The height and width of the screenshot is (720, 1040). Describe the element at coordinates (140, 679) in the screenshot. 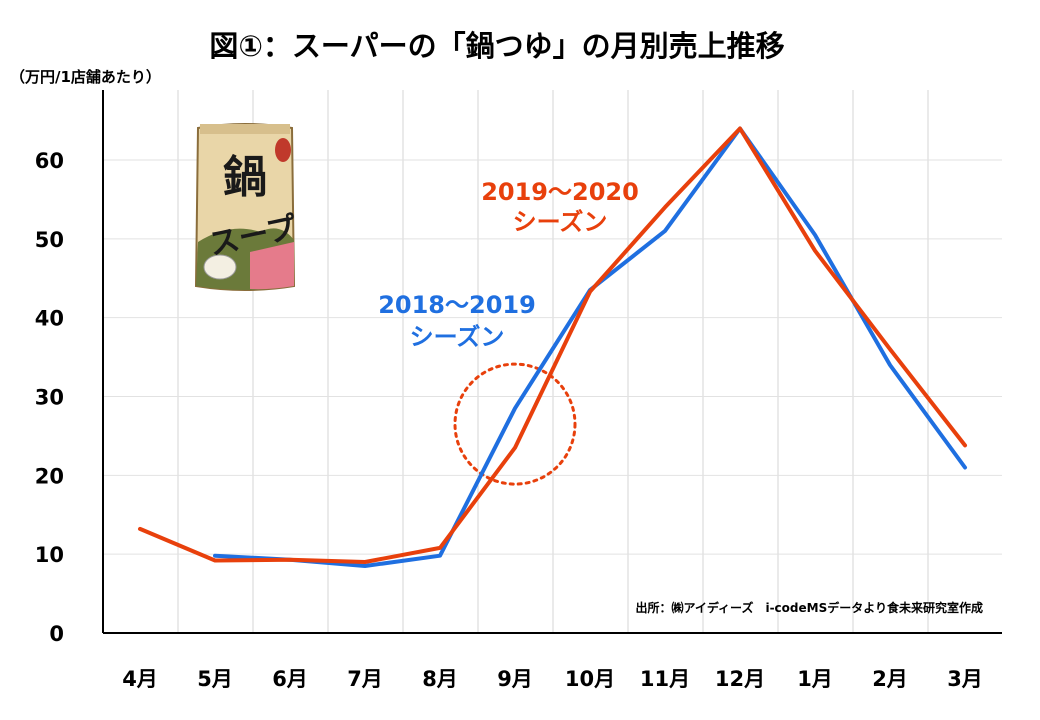

I see `x-tick-1: 4月` at that location.